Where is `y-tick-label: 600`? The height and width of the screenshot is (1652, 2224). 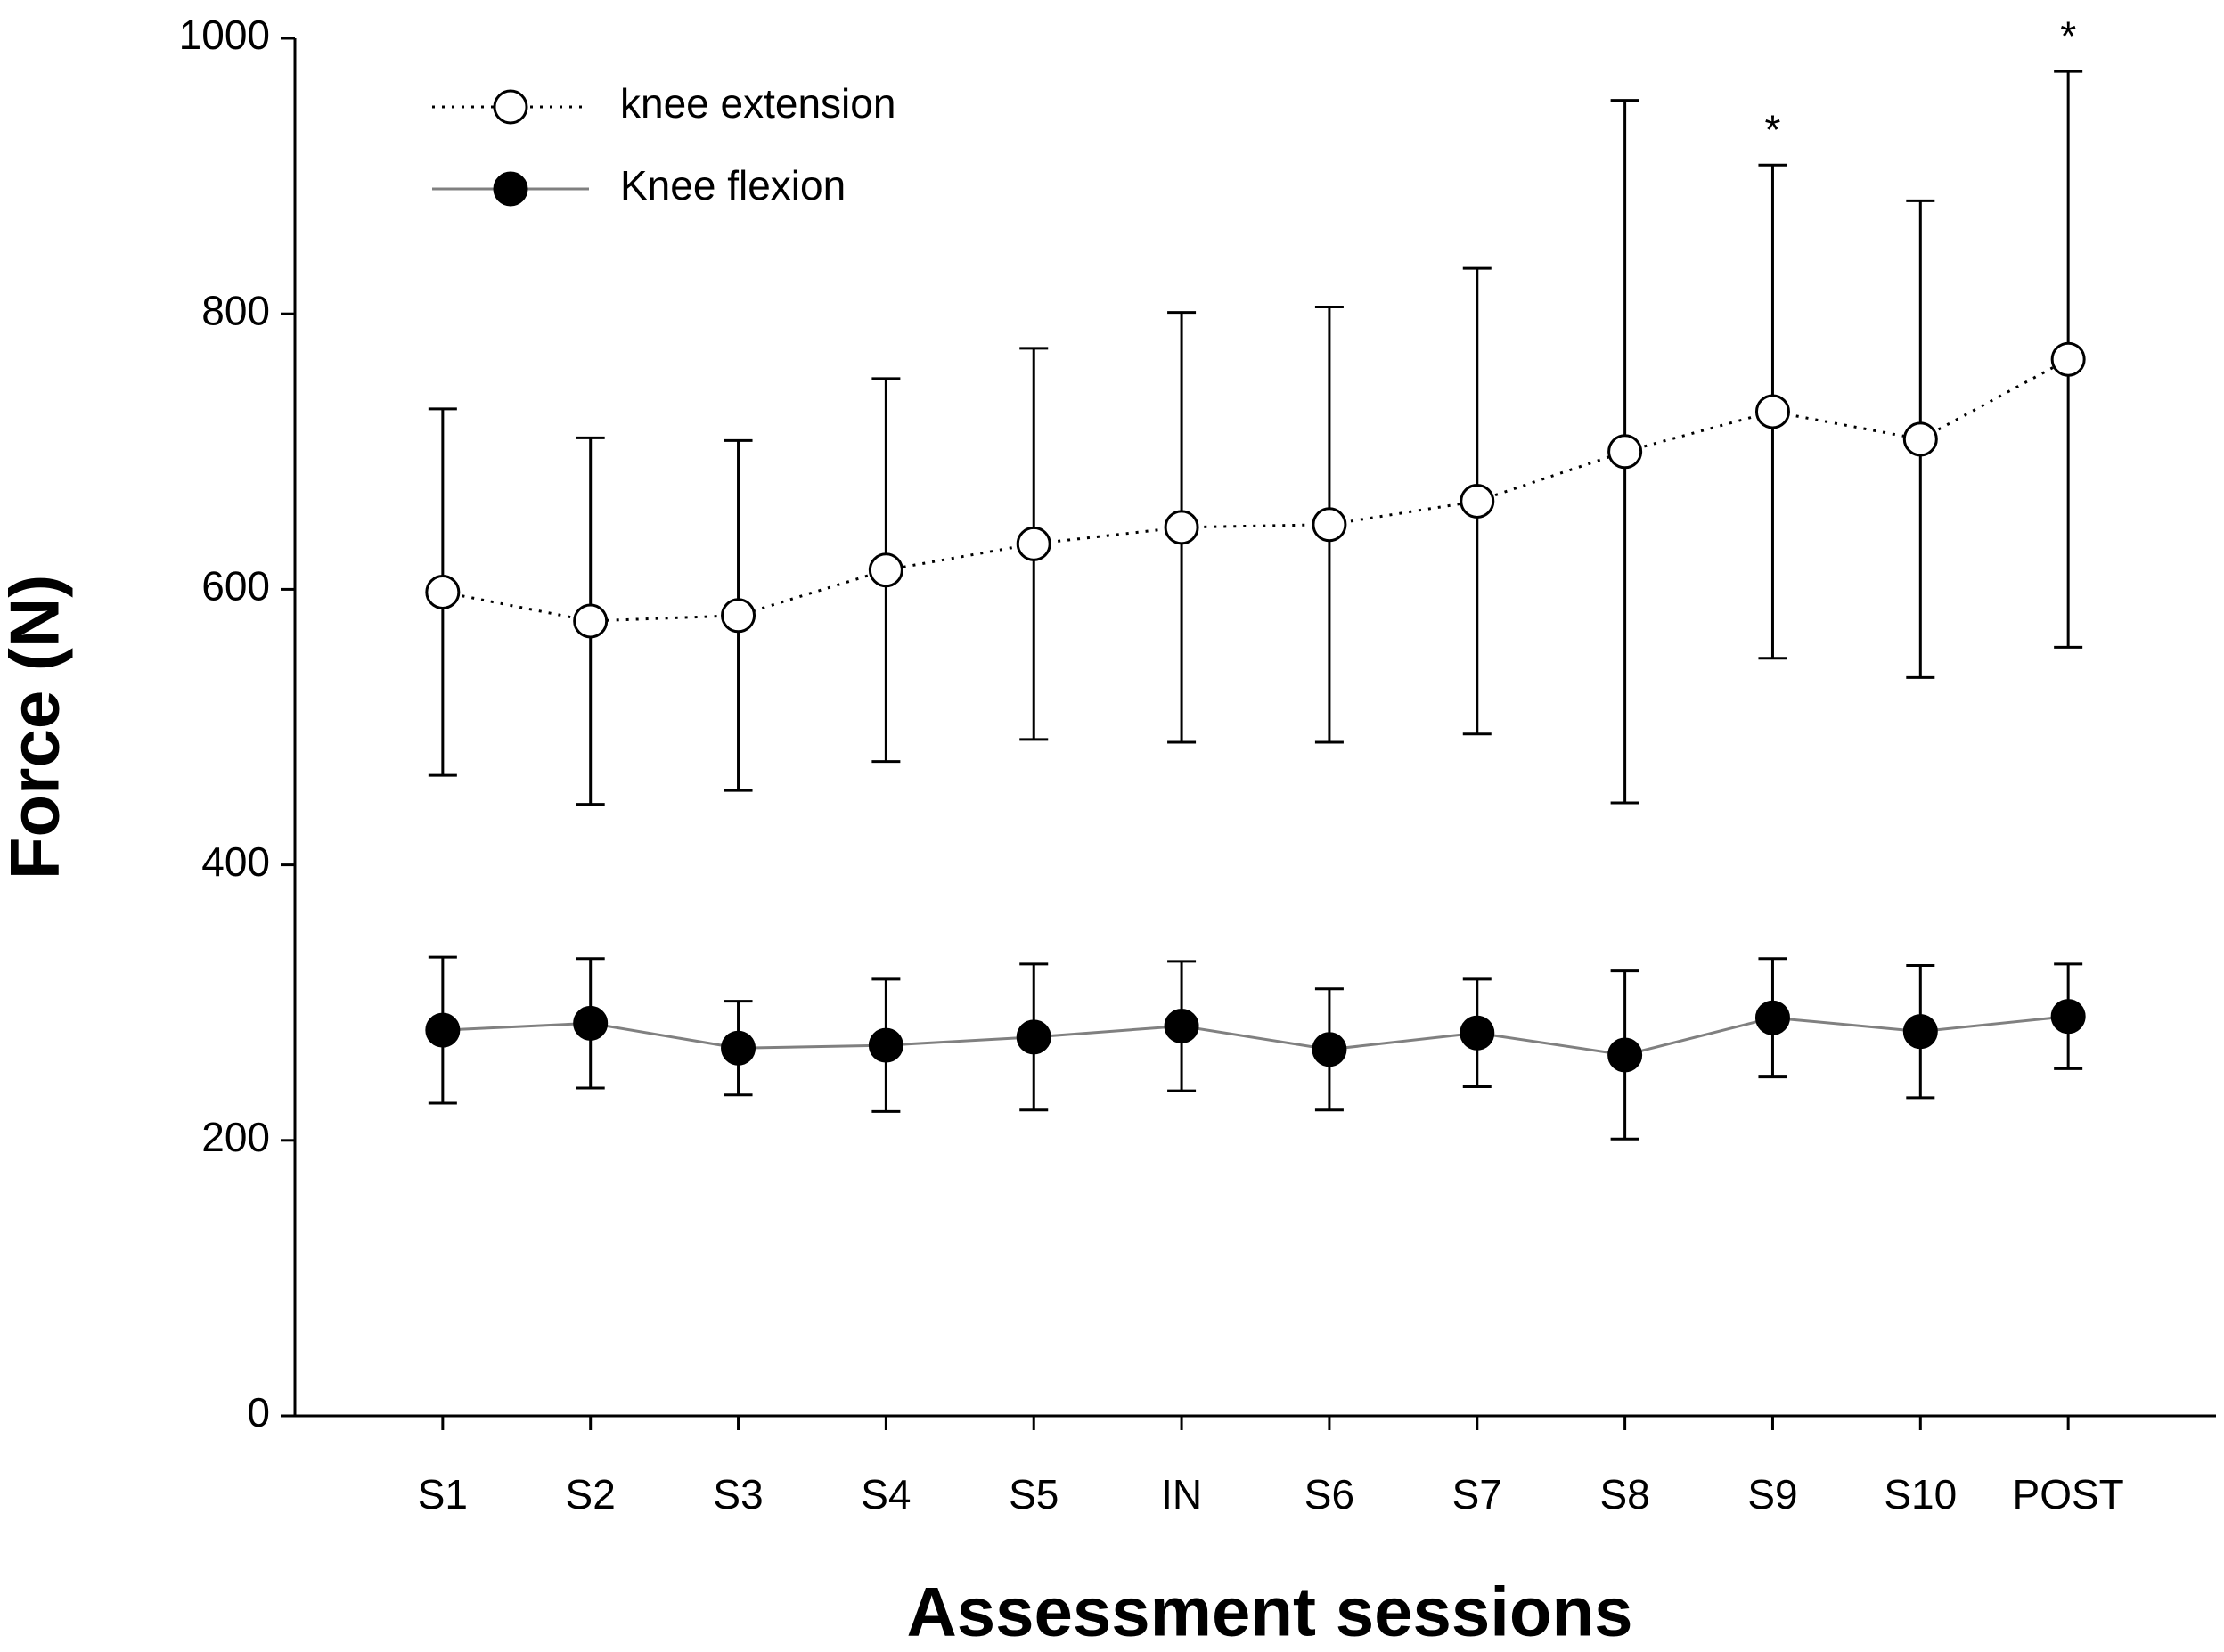
y-tick-label: 600 is located at coordinates (235, 586).